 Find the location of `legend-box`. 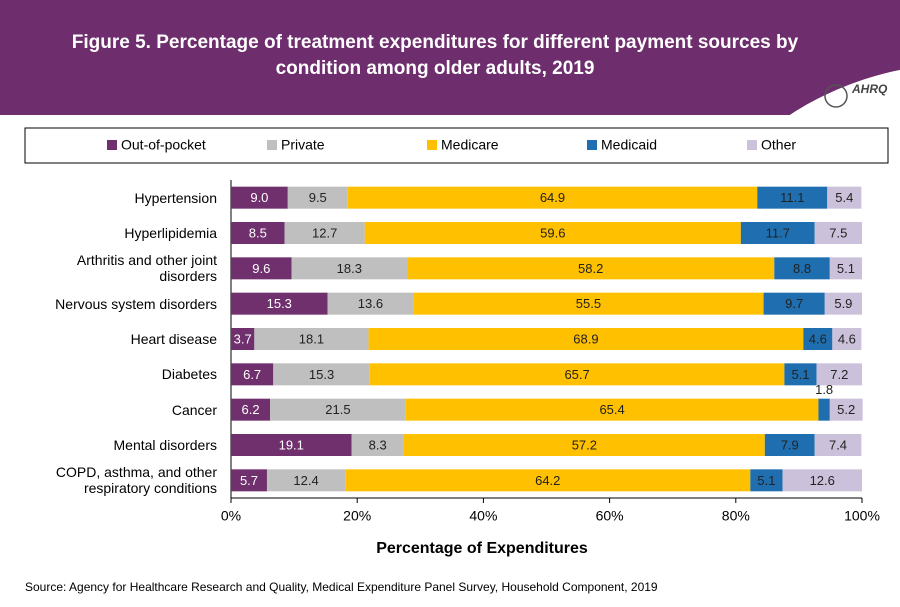

legend-box is located at coordinates (456, 145).